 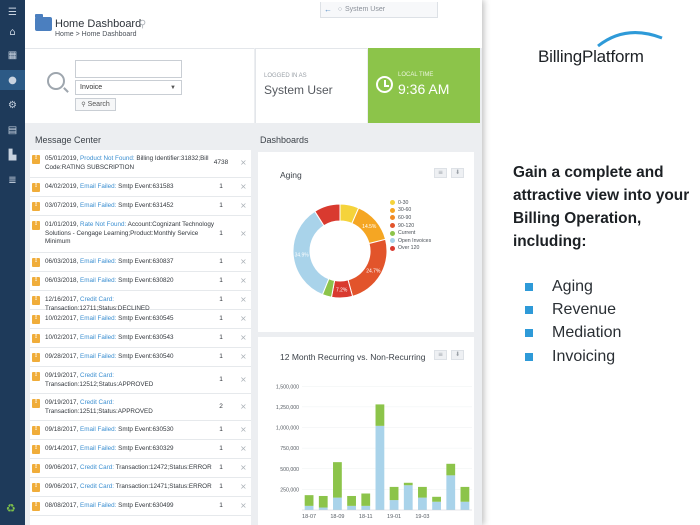 What do you see at coordinates (12, 155) in the screenshot?
I see `chart-icon: ▙` at bounding box center [12, 155].